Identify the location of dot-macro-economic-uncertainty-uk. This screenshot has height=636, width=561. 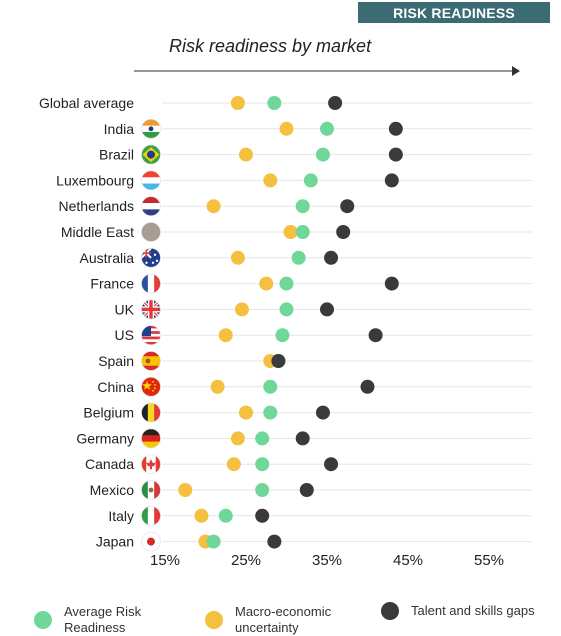
(241, 309).